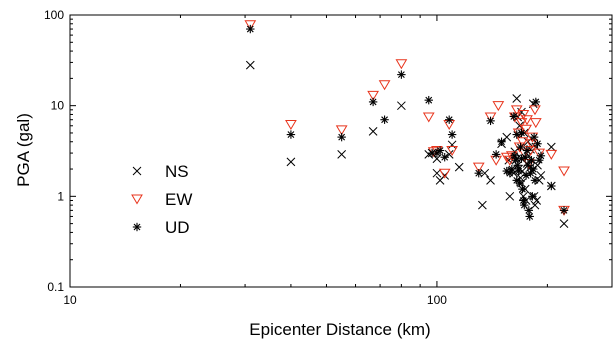  I want to click on y-tick-label: 10, so click(58, 106).